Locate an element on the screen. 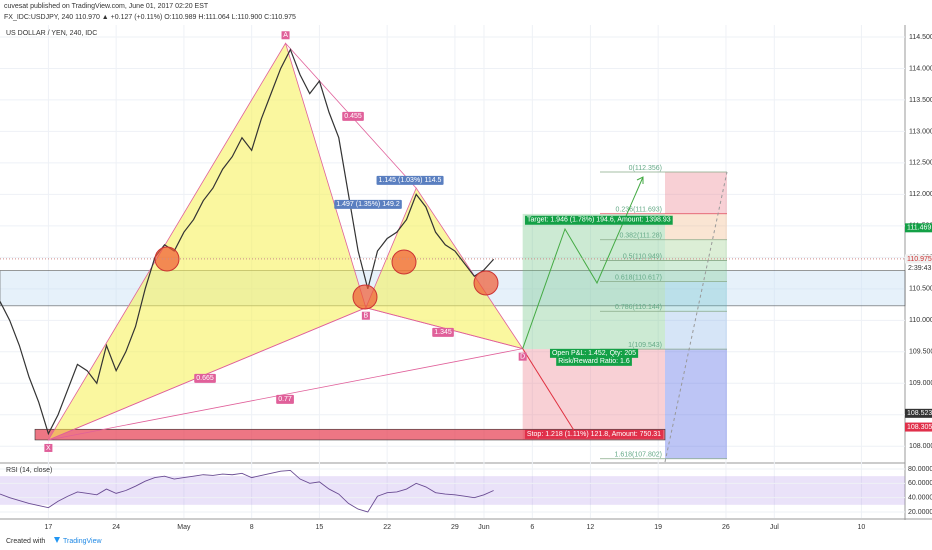 The width and height of the screenshot is (932, 550). fib-label: 0.236(111.693) is located at coordinates (639, 210).